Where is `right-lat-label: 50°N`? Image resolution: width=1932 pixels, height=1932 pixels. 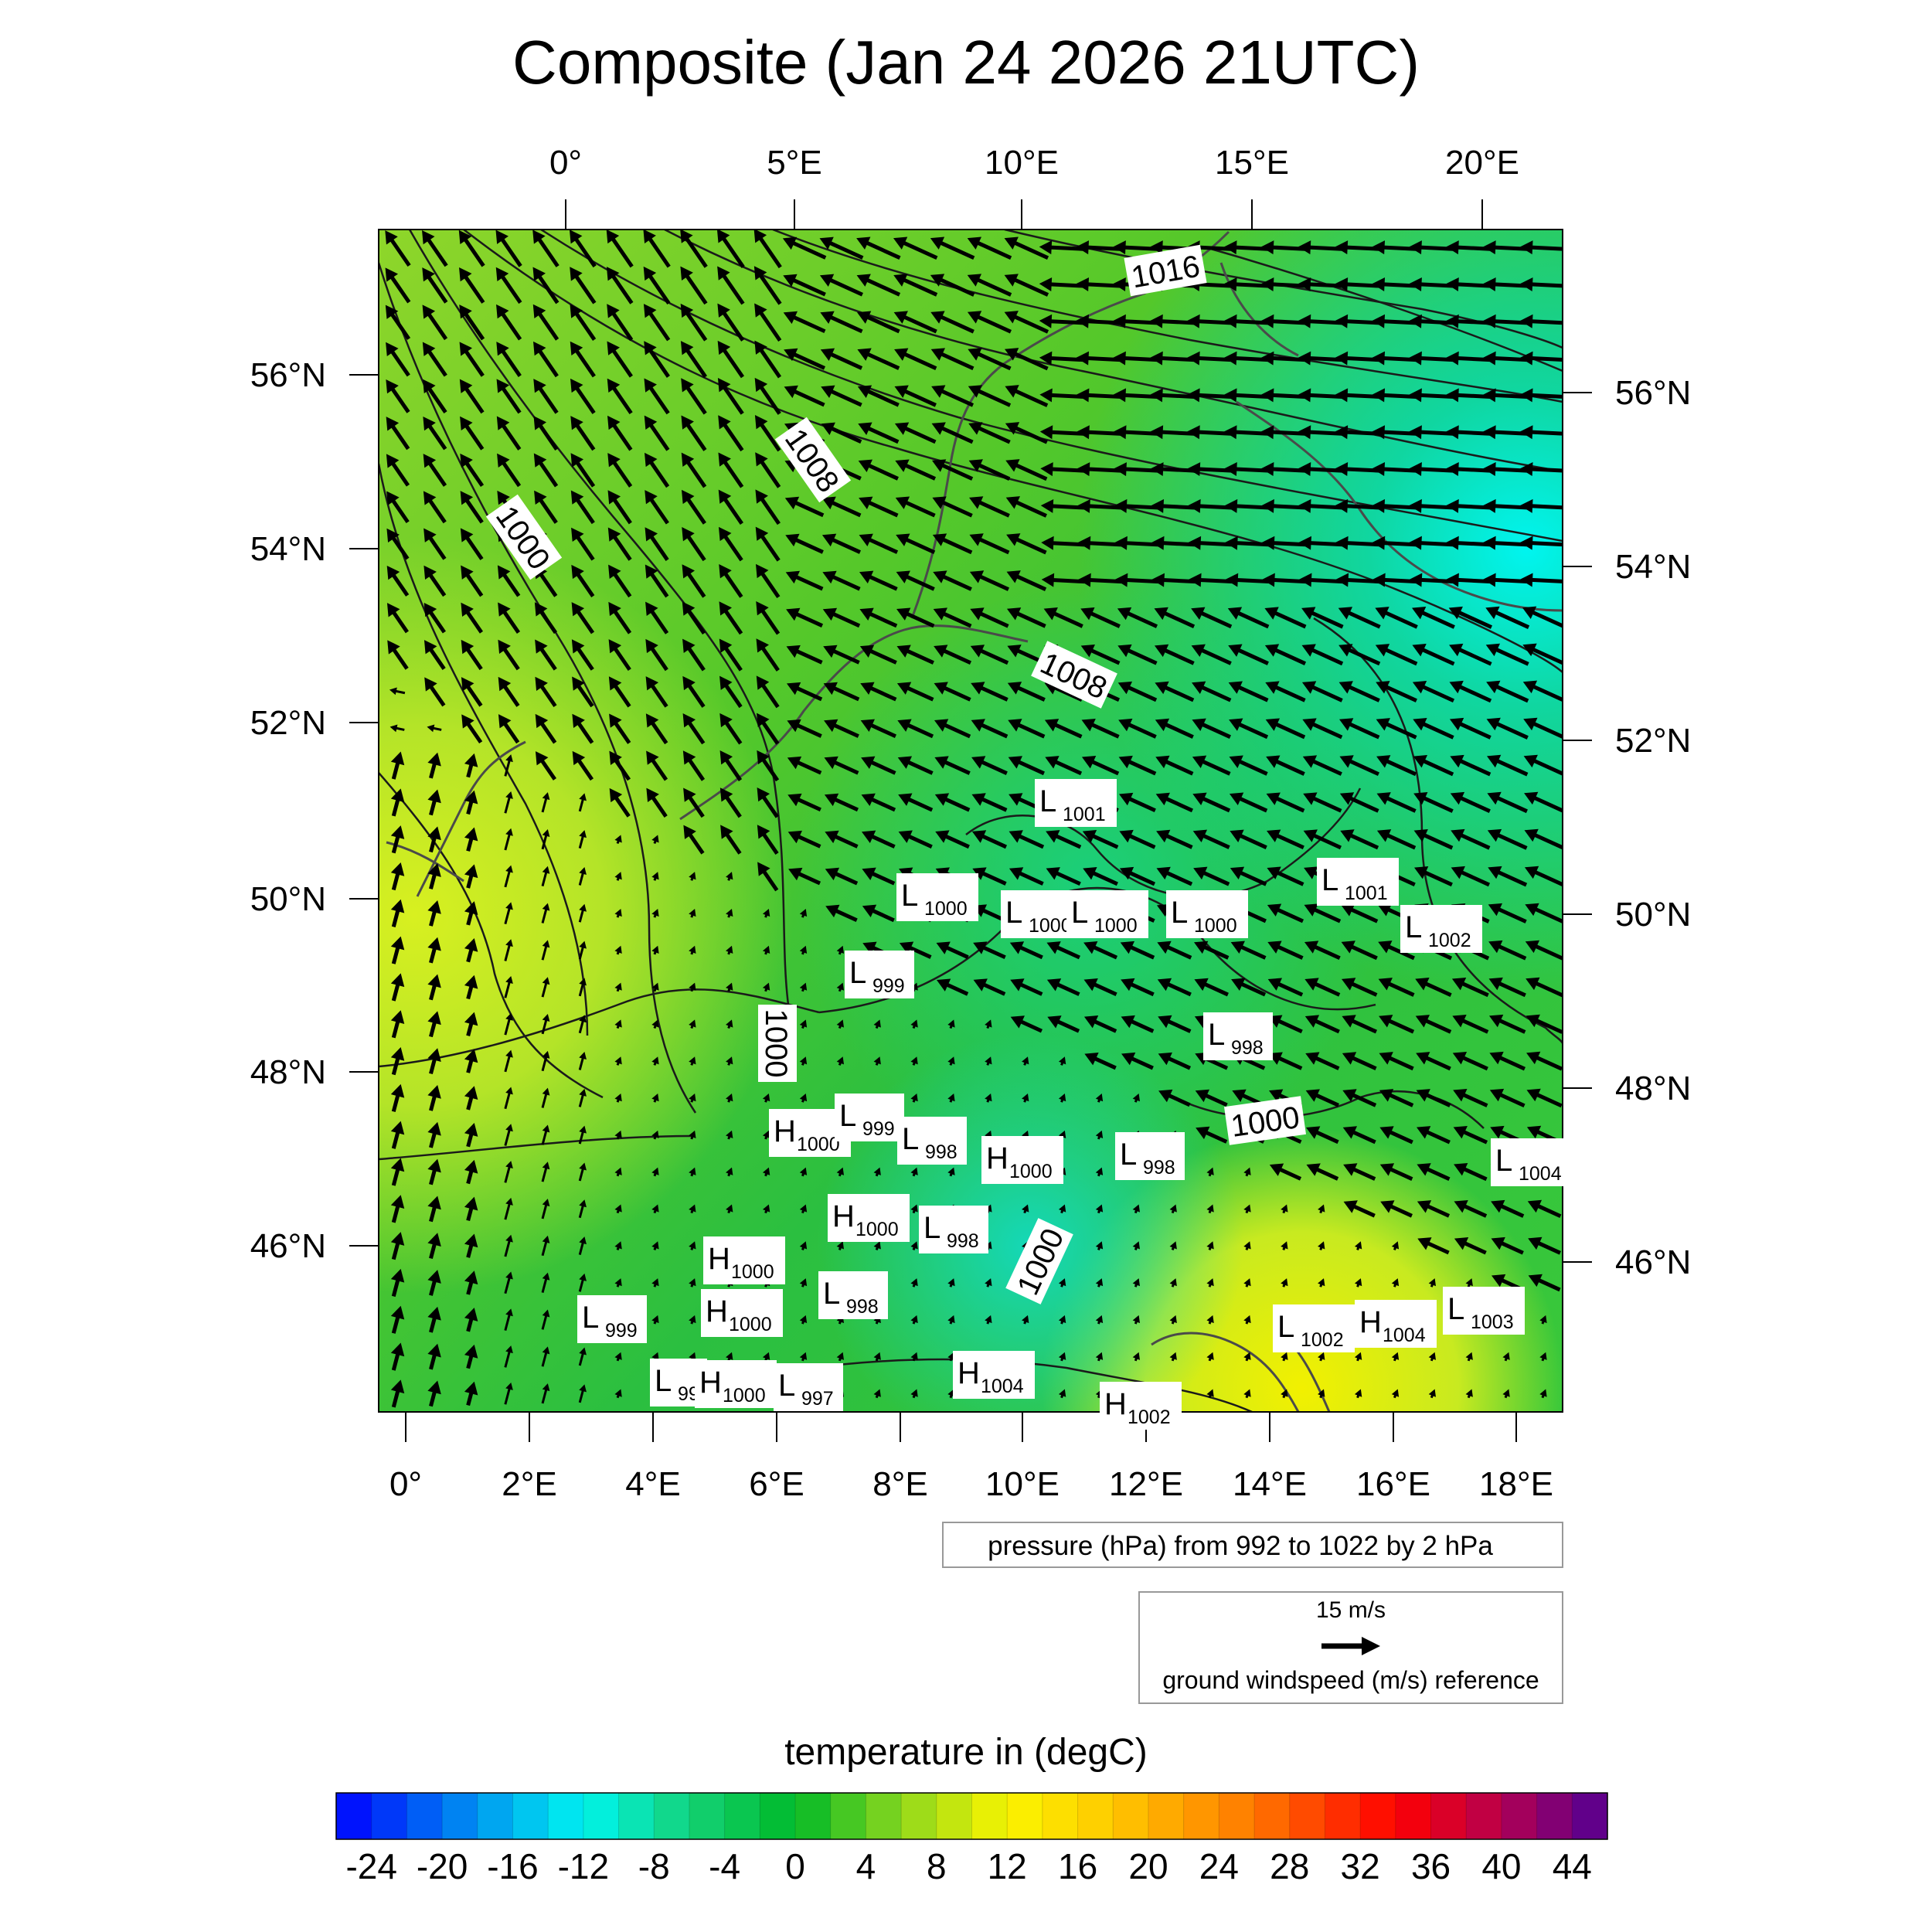 right-lat-label: 50°N is located at coordinates (1653, 915).